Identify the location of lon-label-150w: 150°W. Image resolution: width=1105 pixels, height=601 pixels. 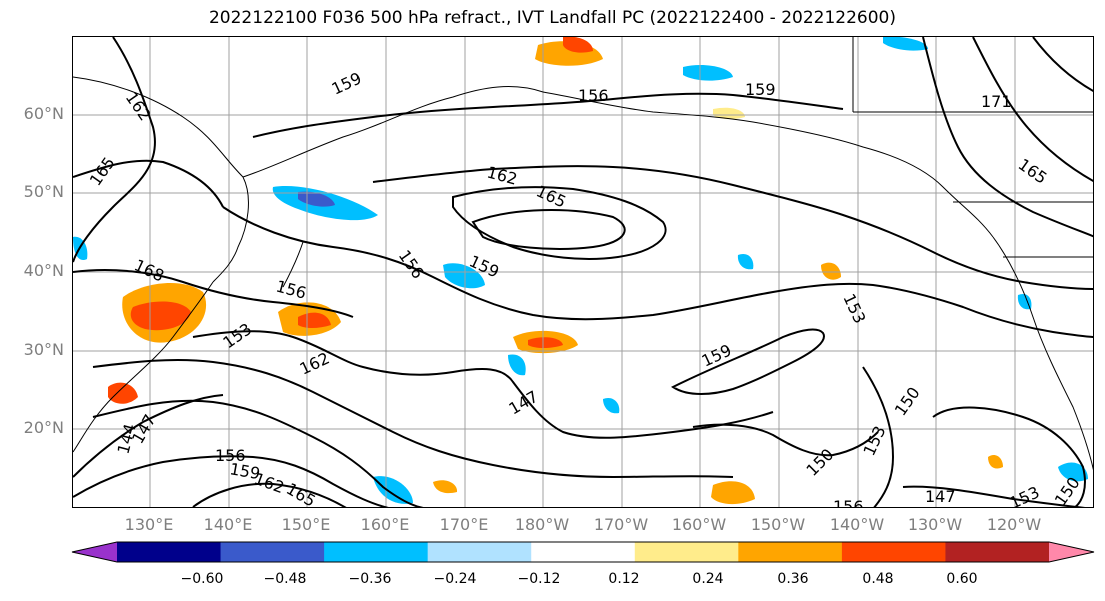
(778, 524).